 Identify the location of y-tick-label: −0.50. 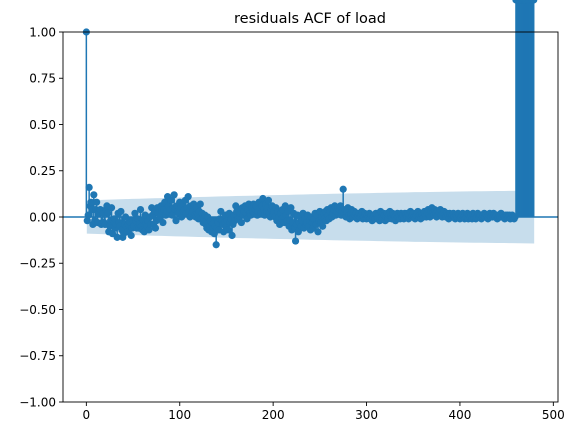
(37, 310).